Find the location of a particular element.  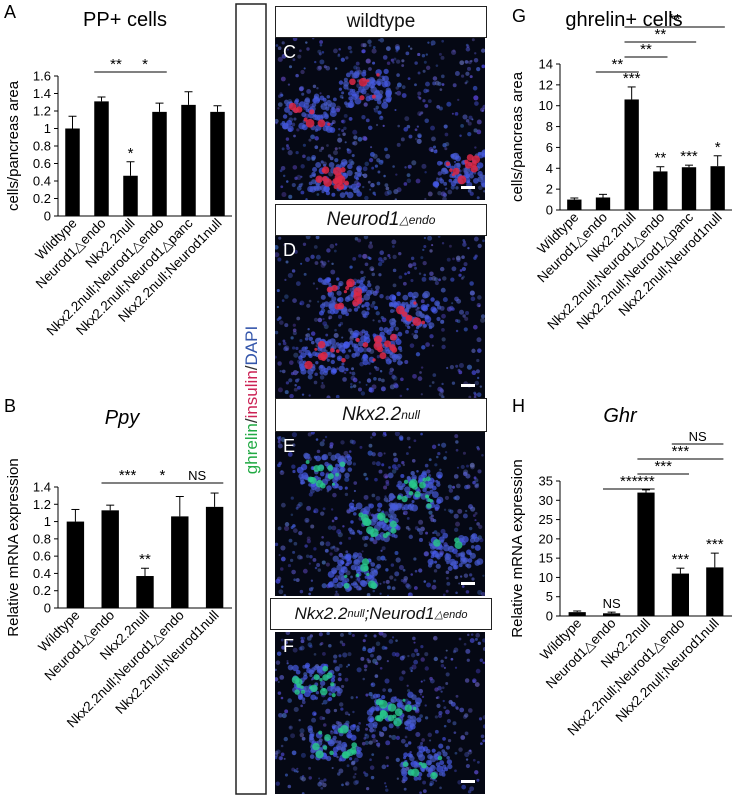

bar-significance-b: ** is located at coordinates (145, 559).